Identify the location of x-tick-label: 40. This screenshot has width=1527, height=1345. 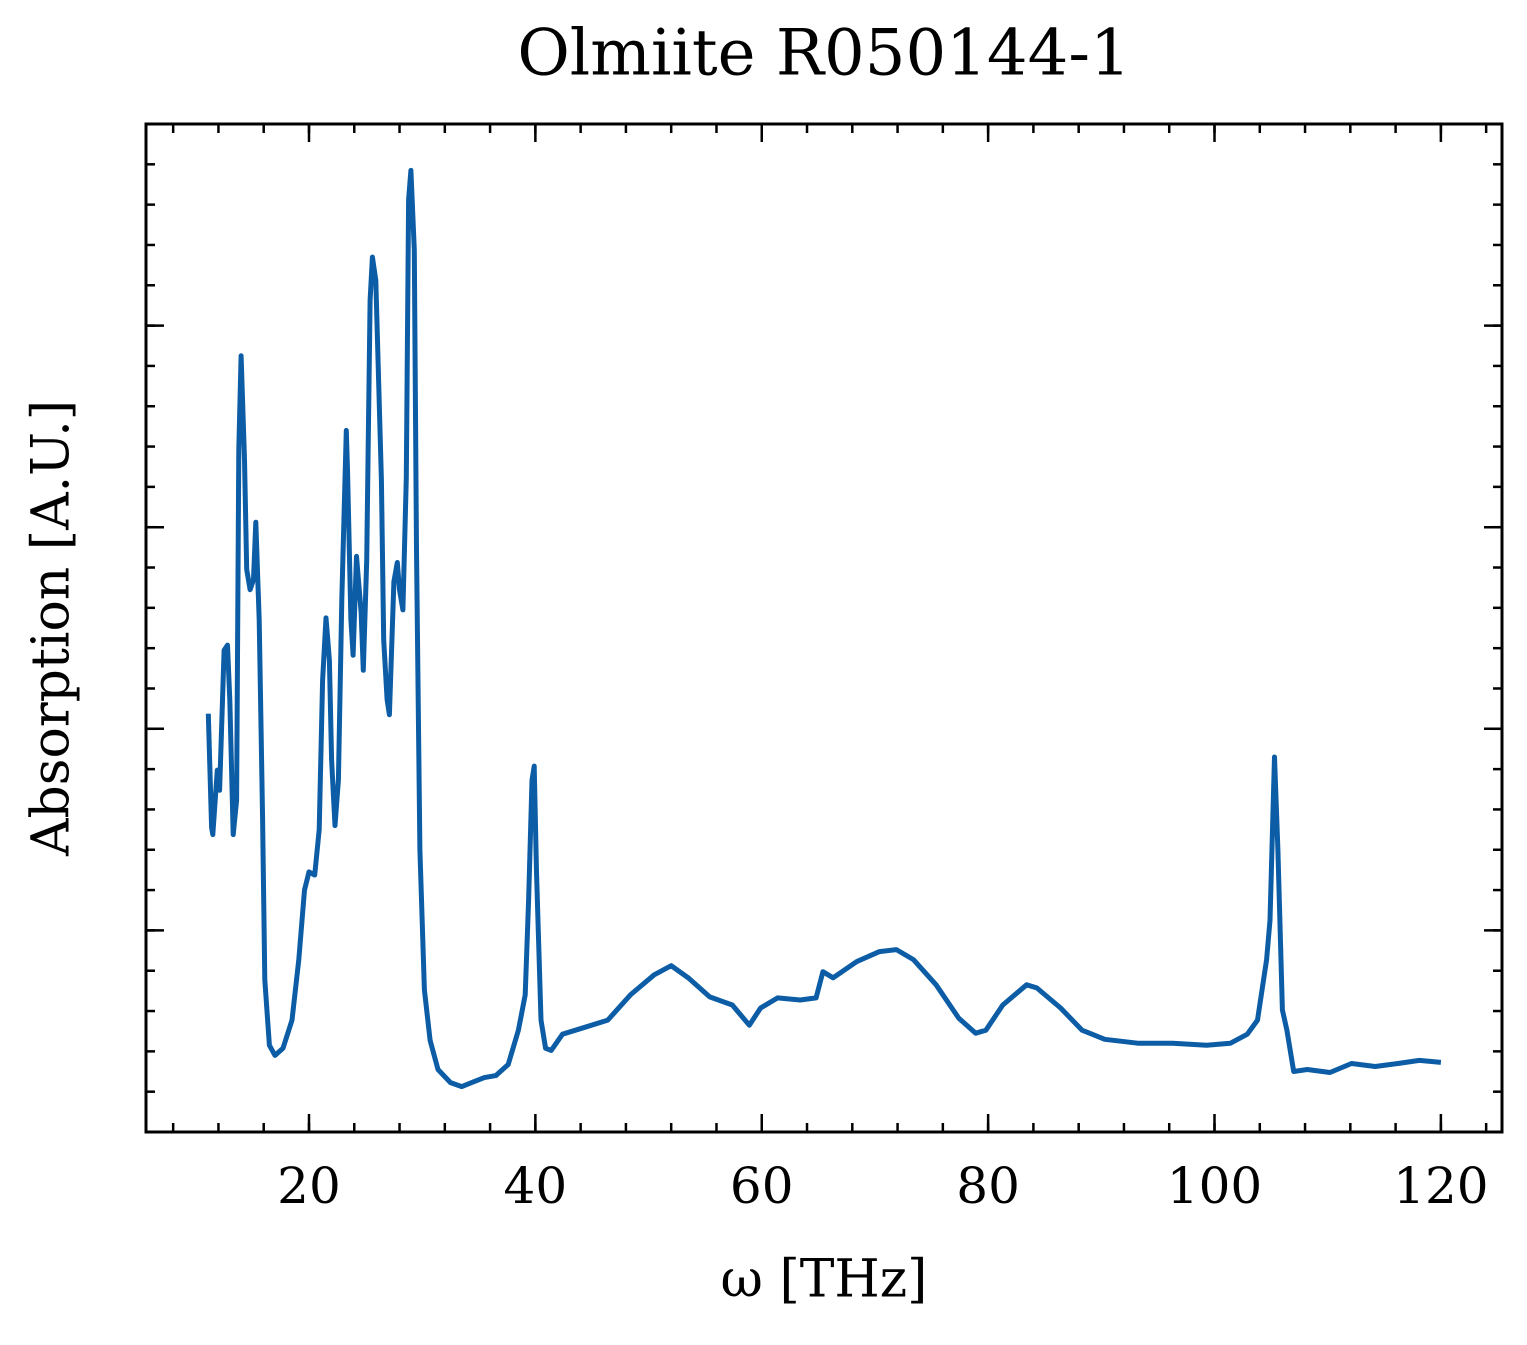
(536, 1186).